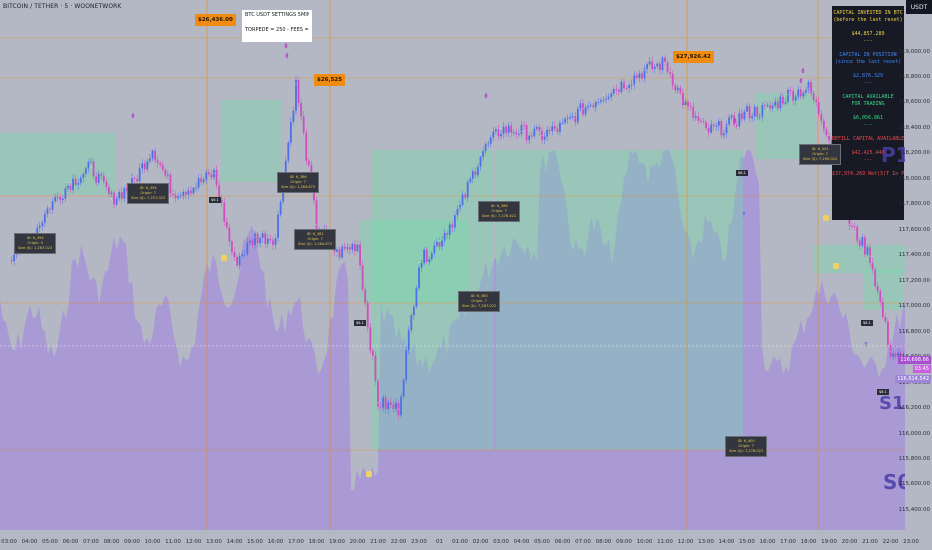  I want to click on sell-badge: $6.1, so click(215, 200).